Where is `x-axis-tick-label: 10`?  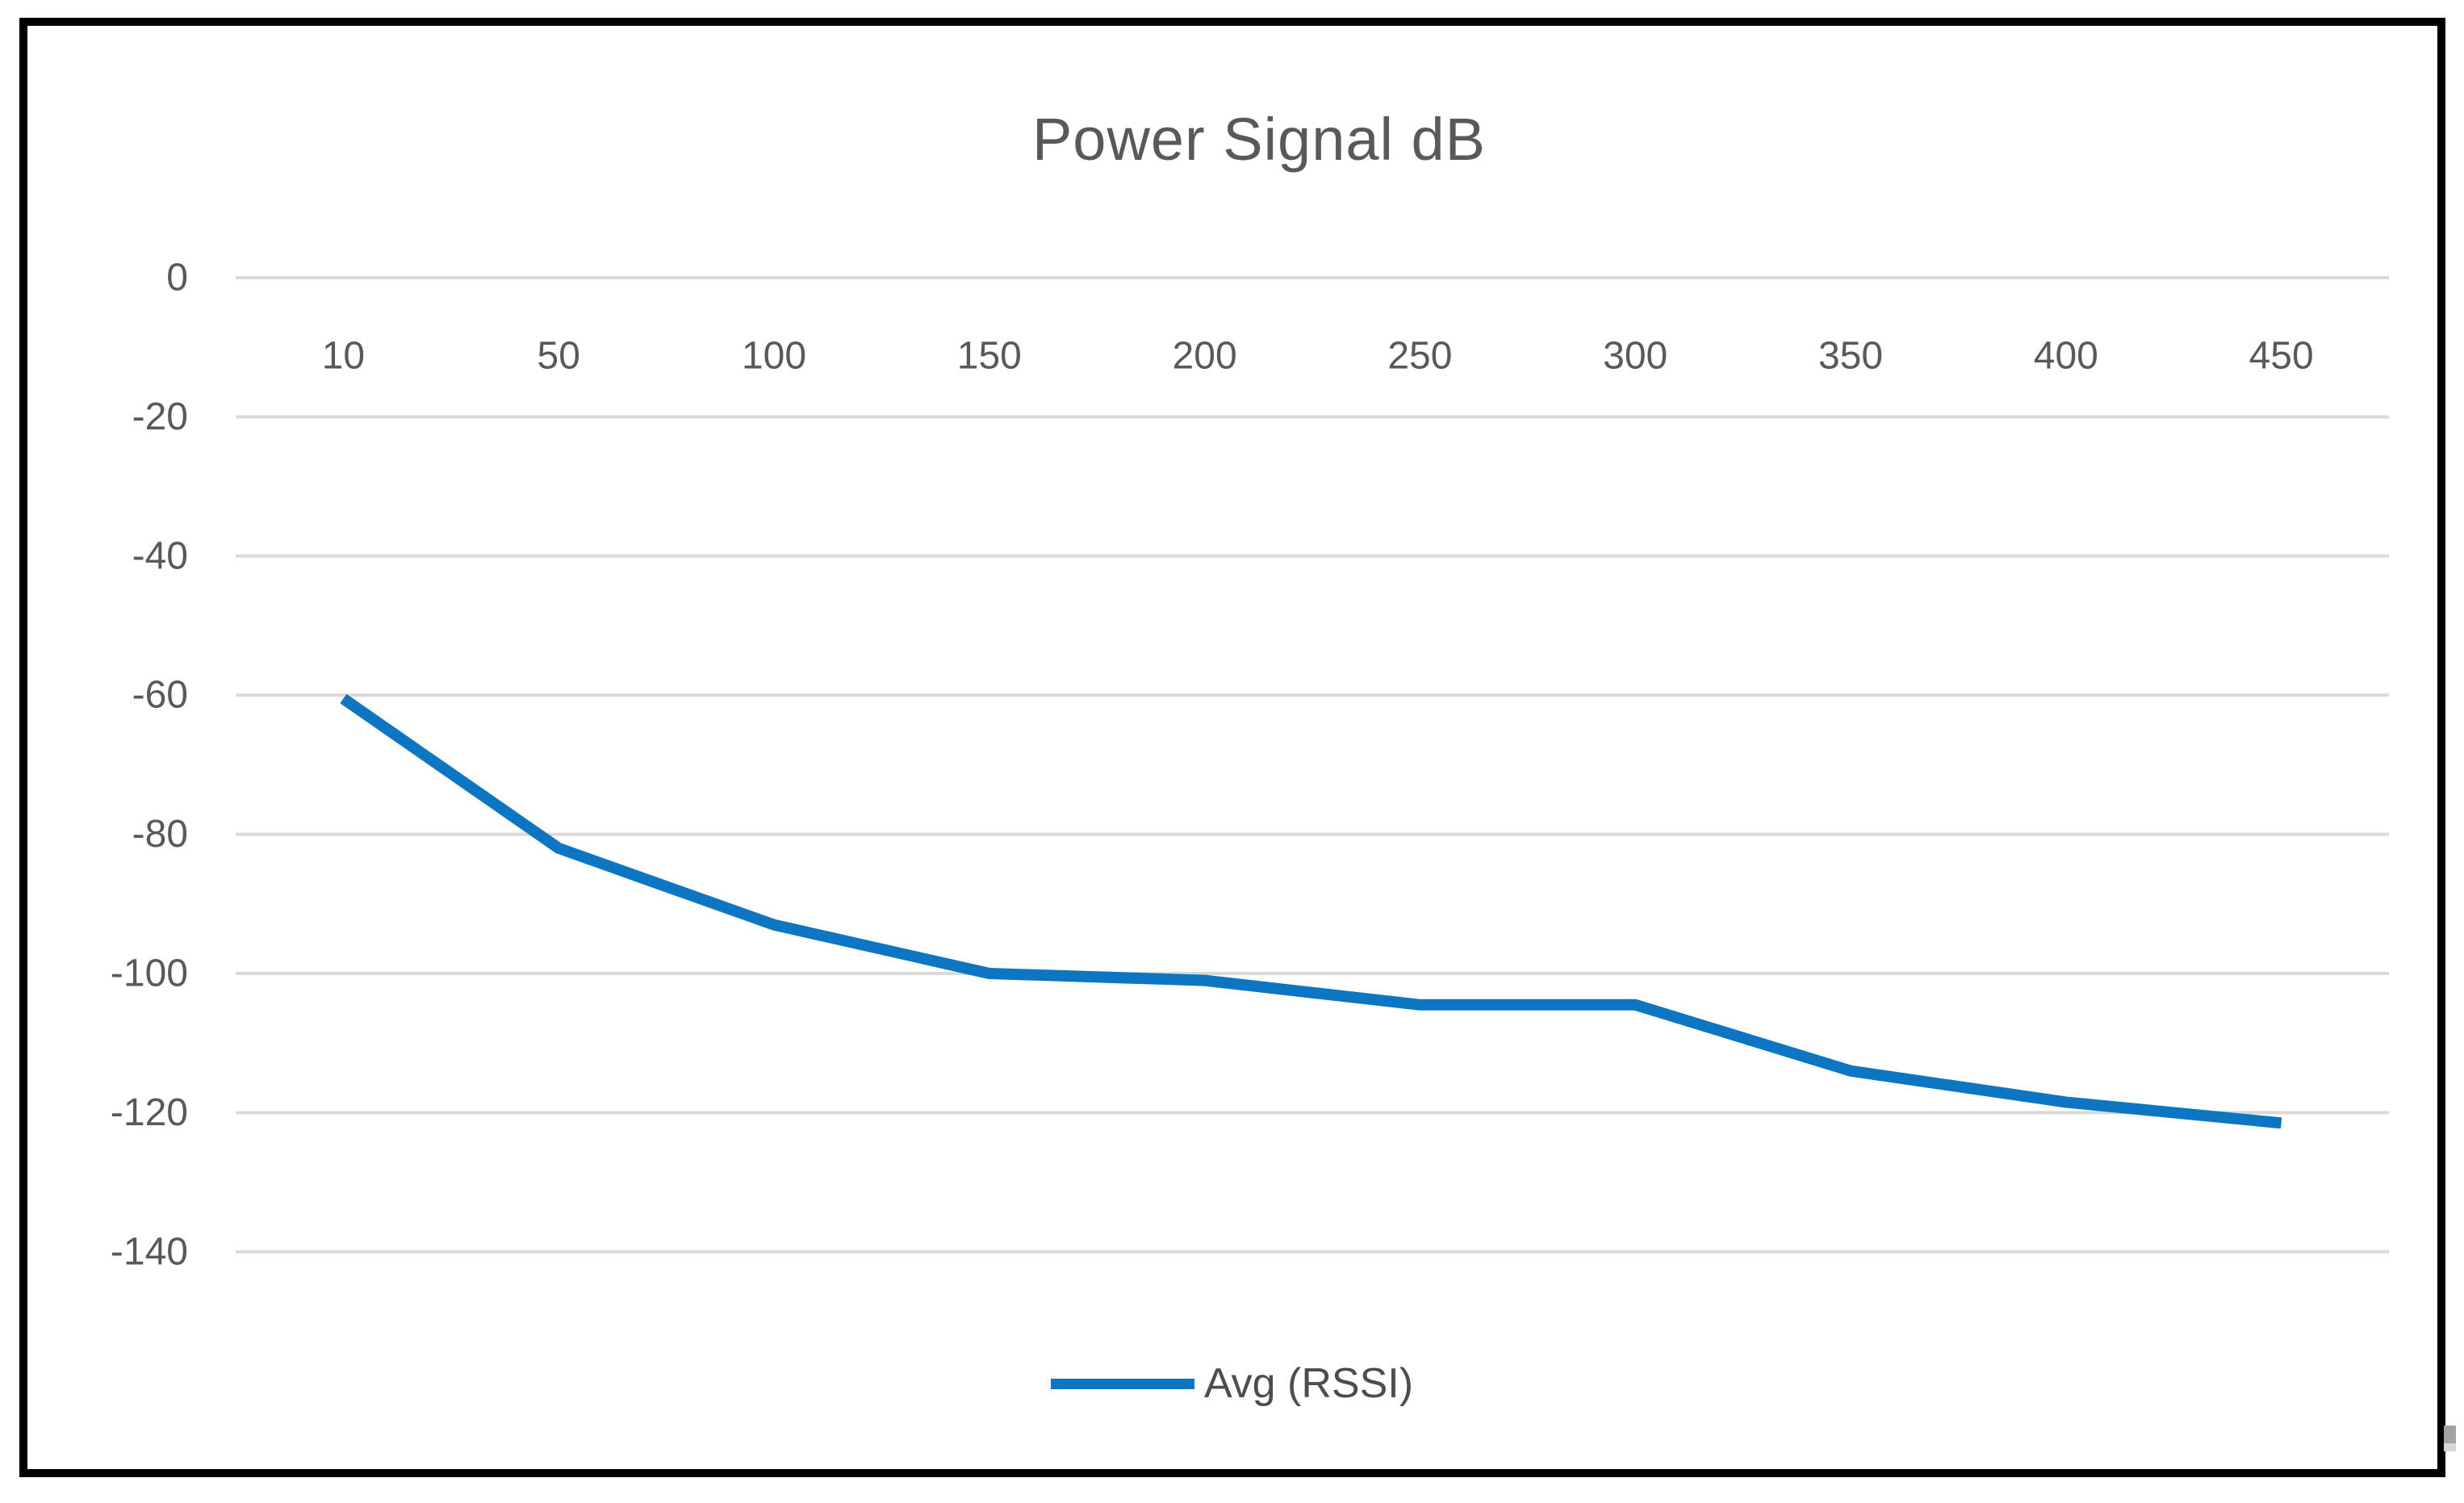
x-axis-tick-label: 10 is located at coordinates (343, 356).